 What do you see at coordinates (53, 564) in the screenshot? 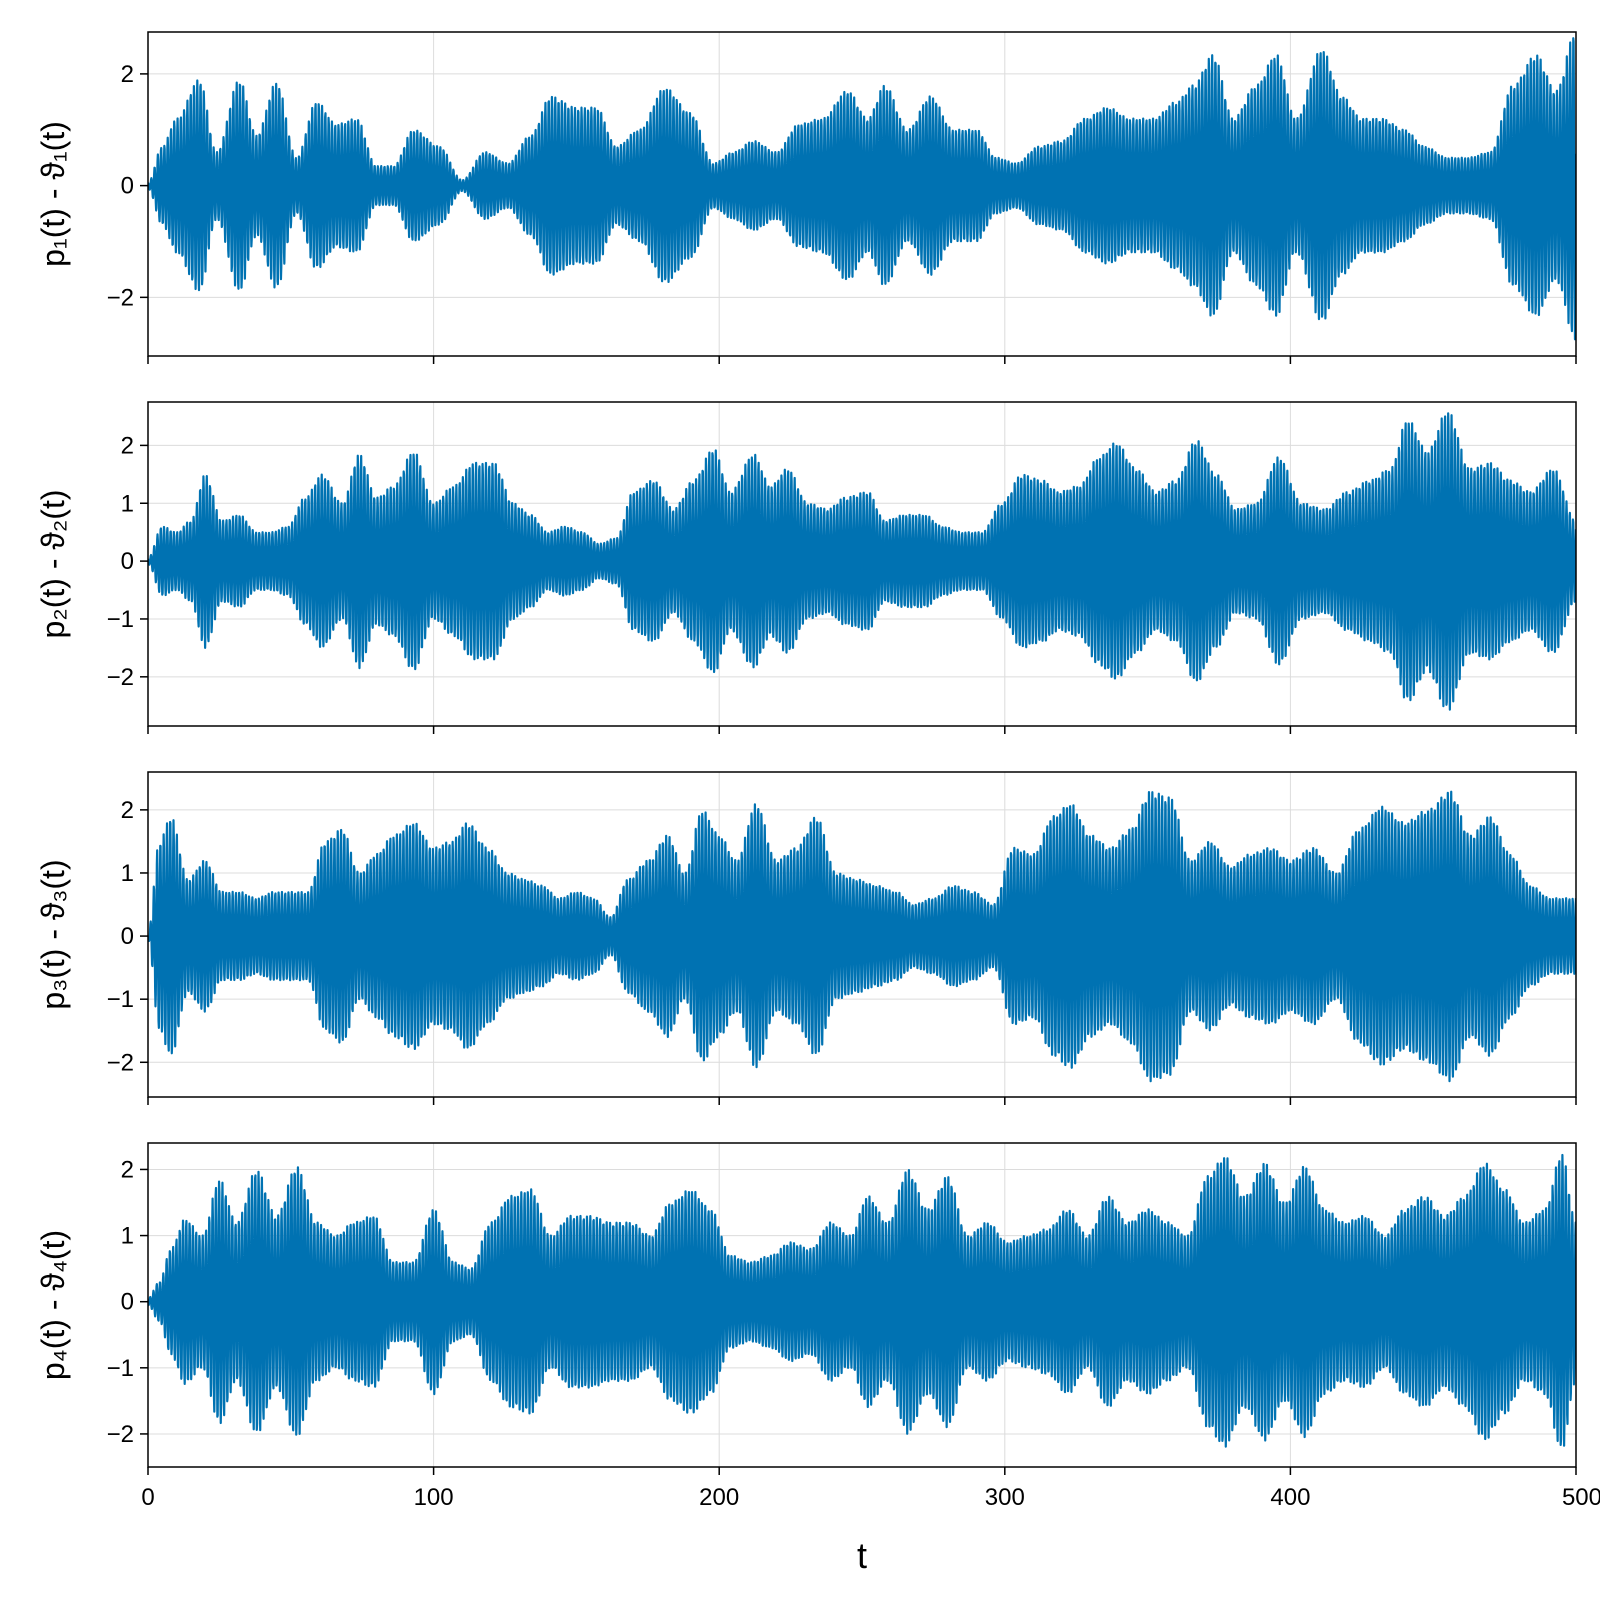
I see `y-axis-label: p₂(t) - ϑ₂(t)` at bounding box center [53, 564].